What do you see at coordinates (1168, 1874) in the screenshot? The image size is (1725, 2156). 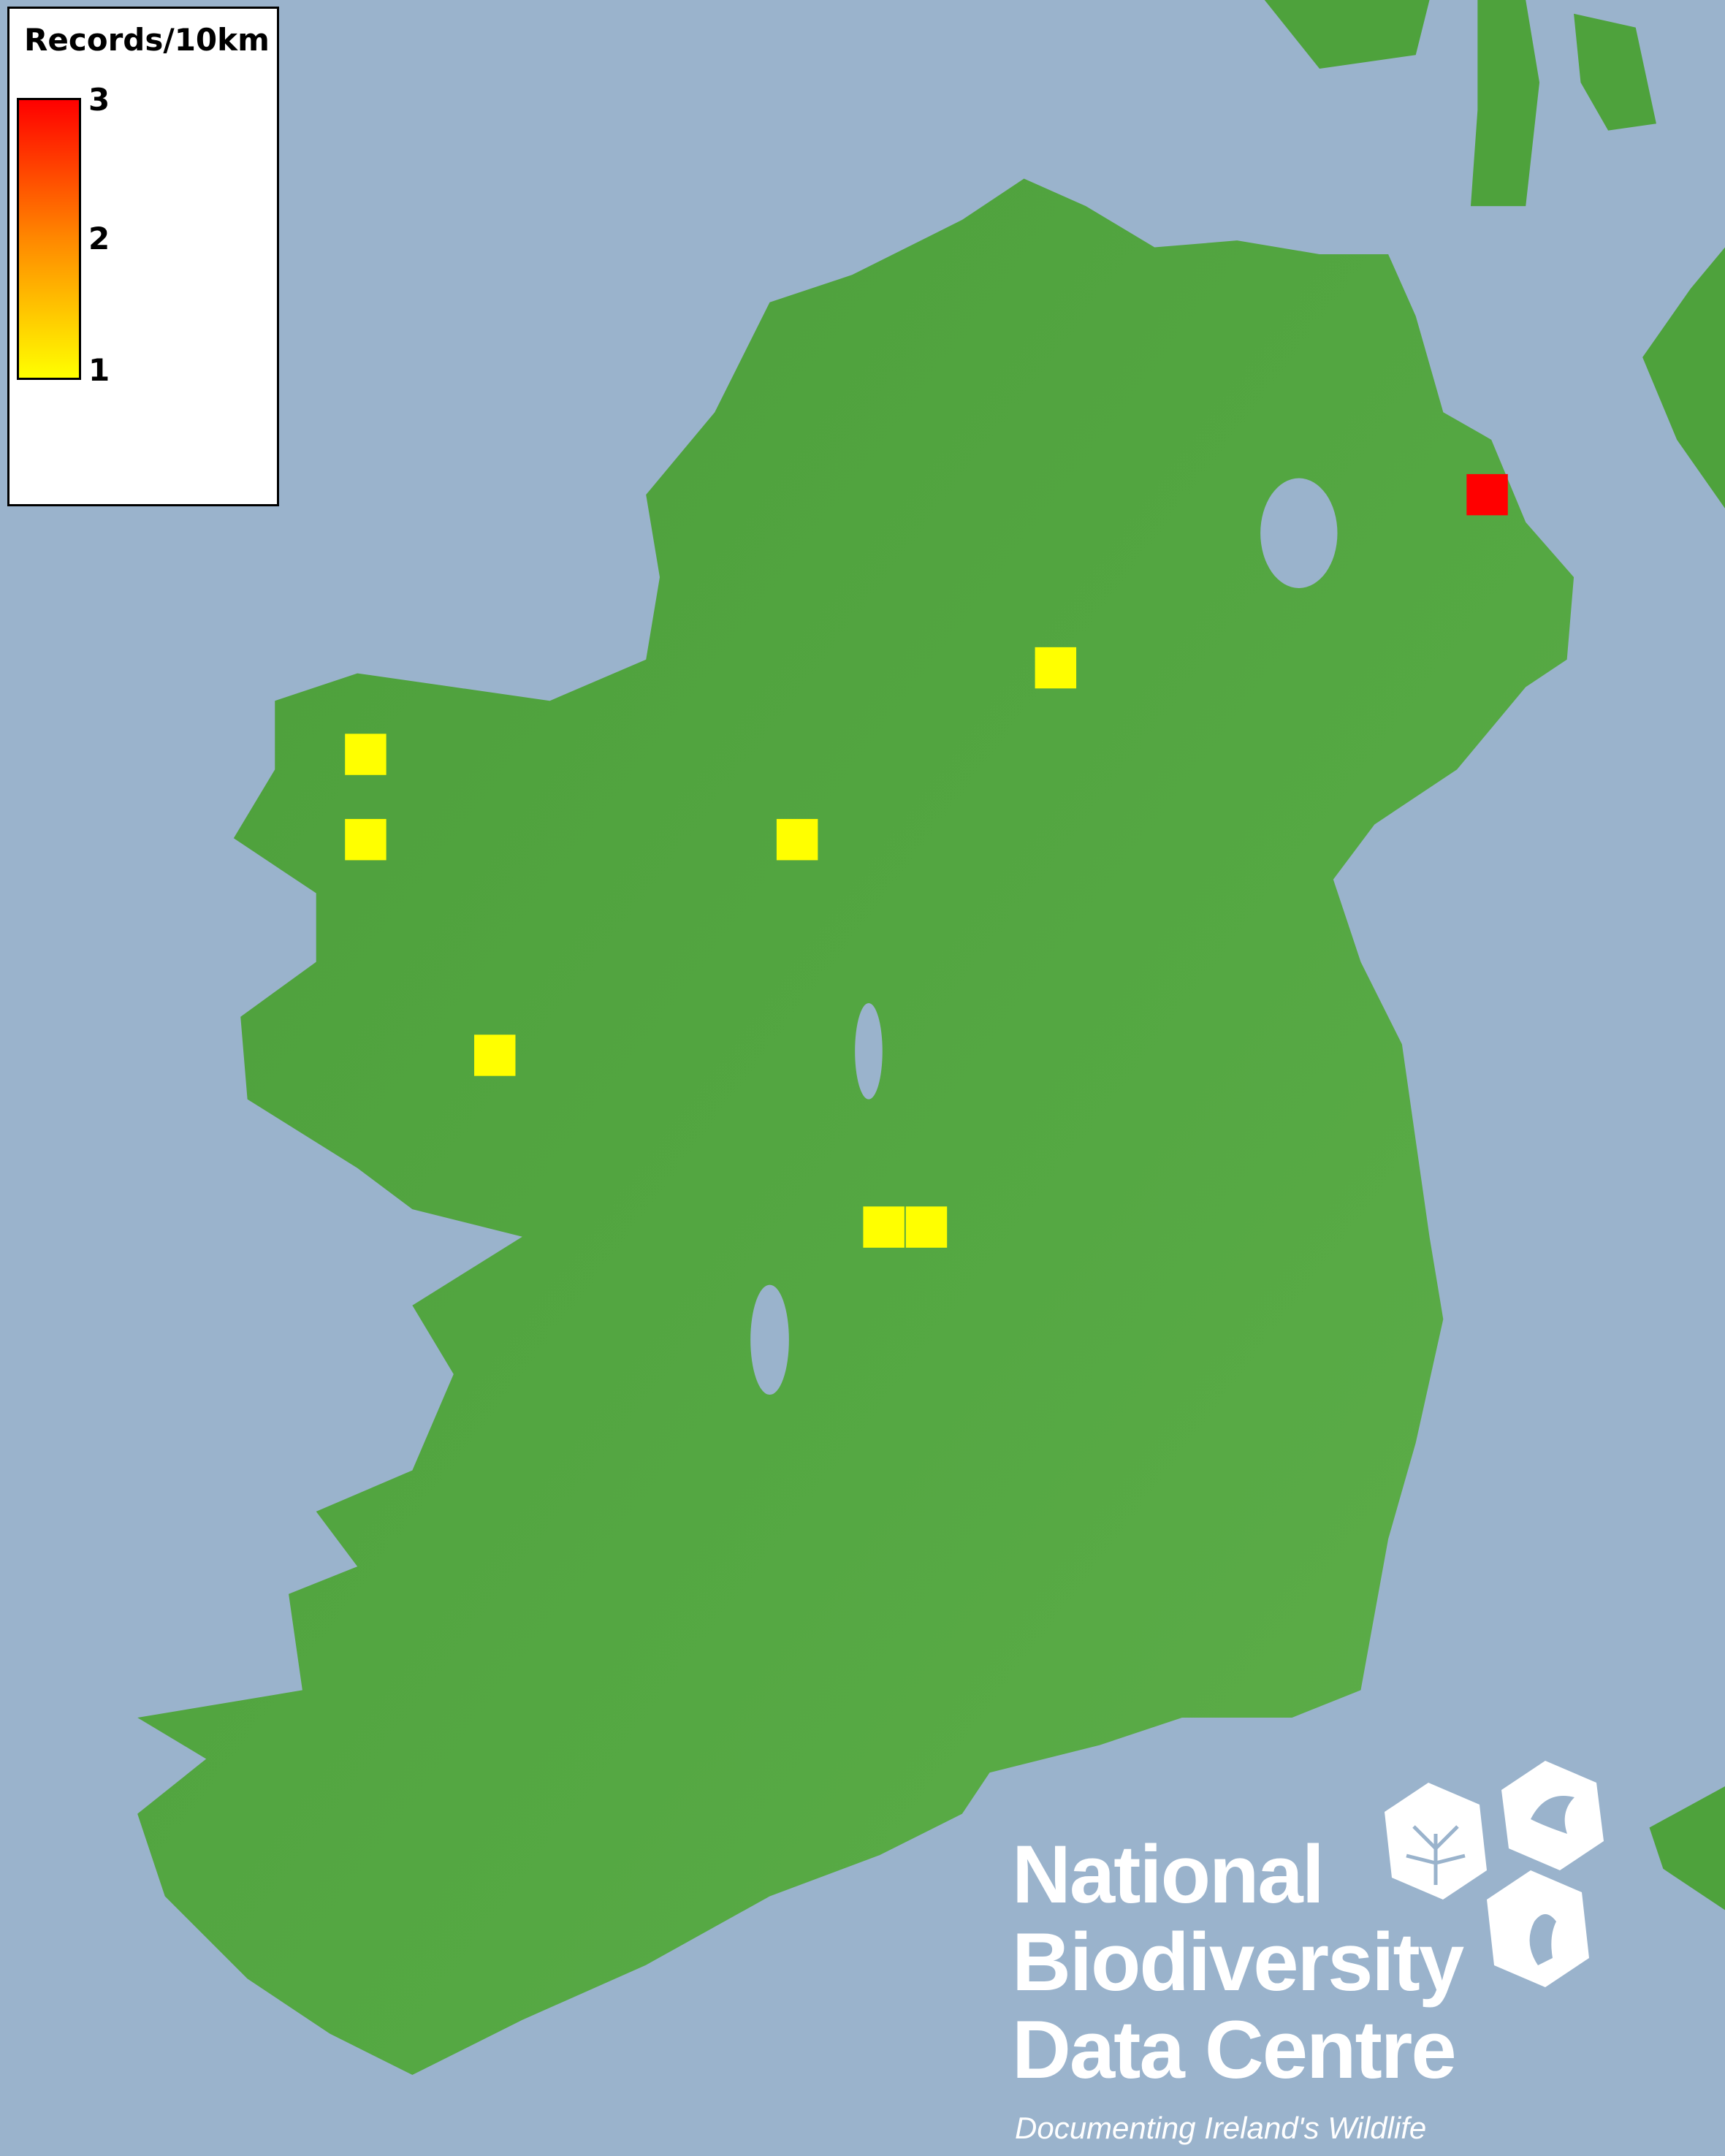 I see `logo-line-1: National` at bounding box center [1168, 1874].